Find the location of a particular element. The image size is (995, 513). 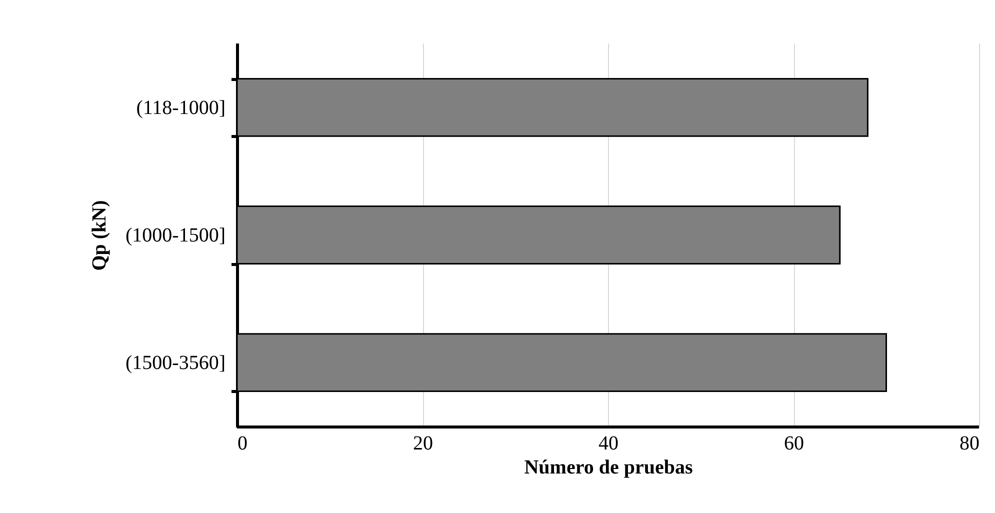

y-tick-label: (1500-3560] is located at coordinates (176, 363).